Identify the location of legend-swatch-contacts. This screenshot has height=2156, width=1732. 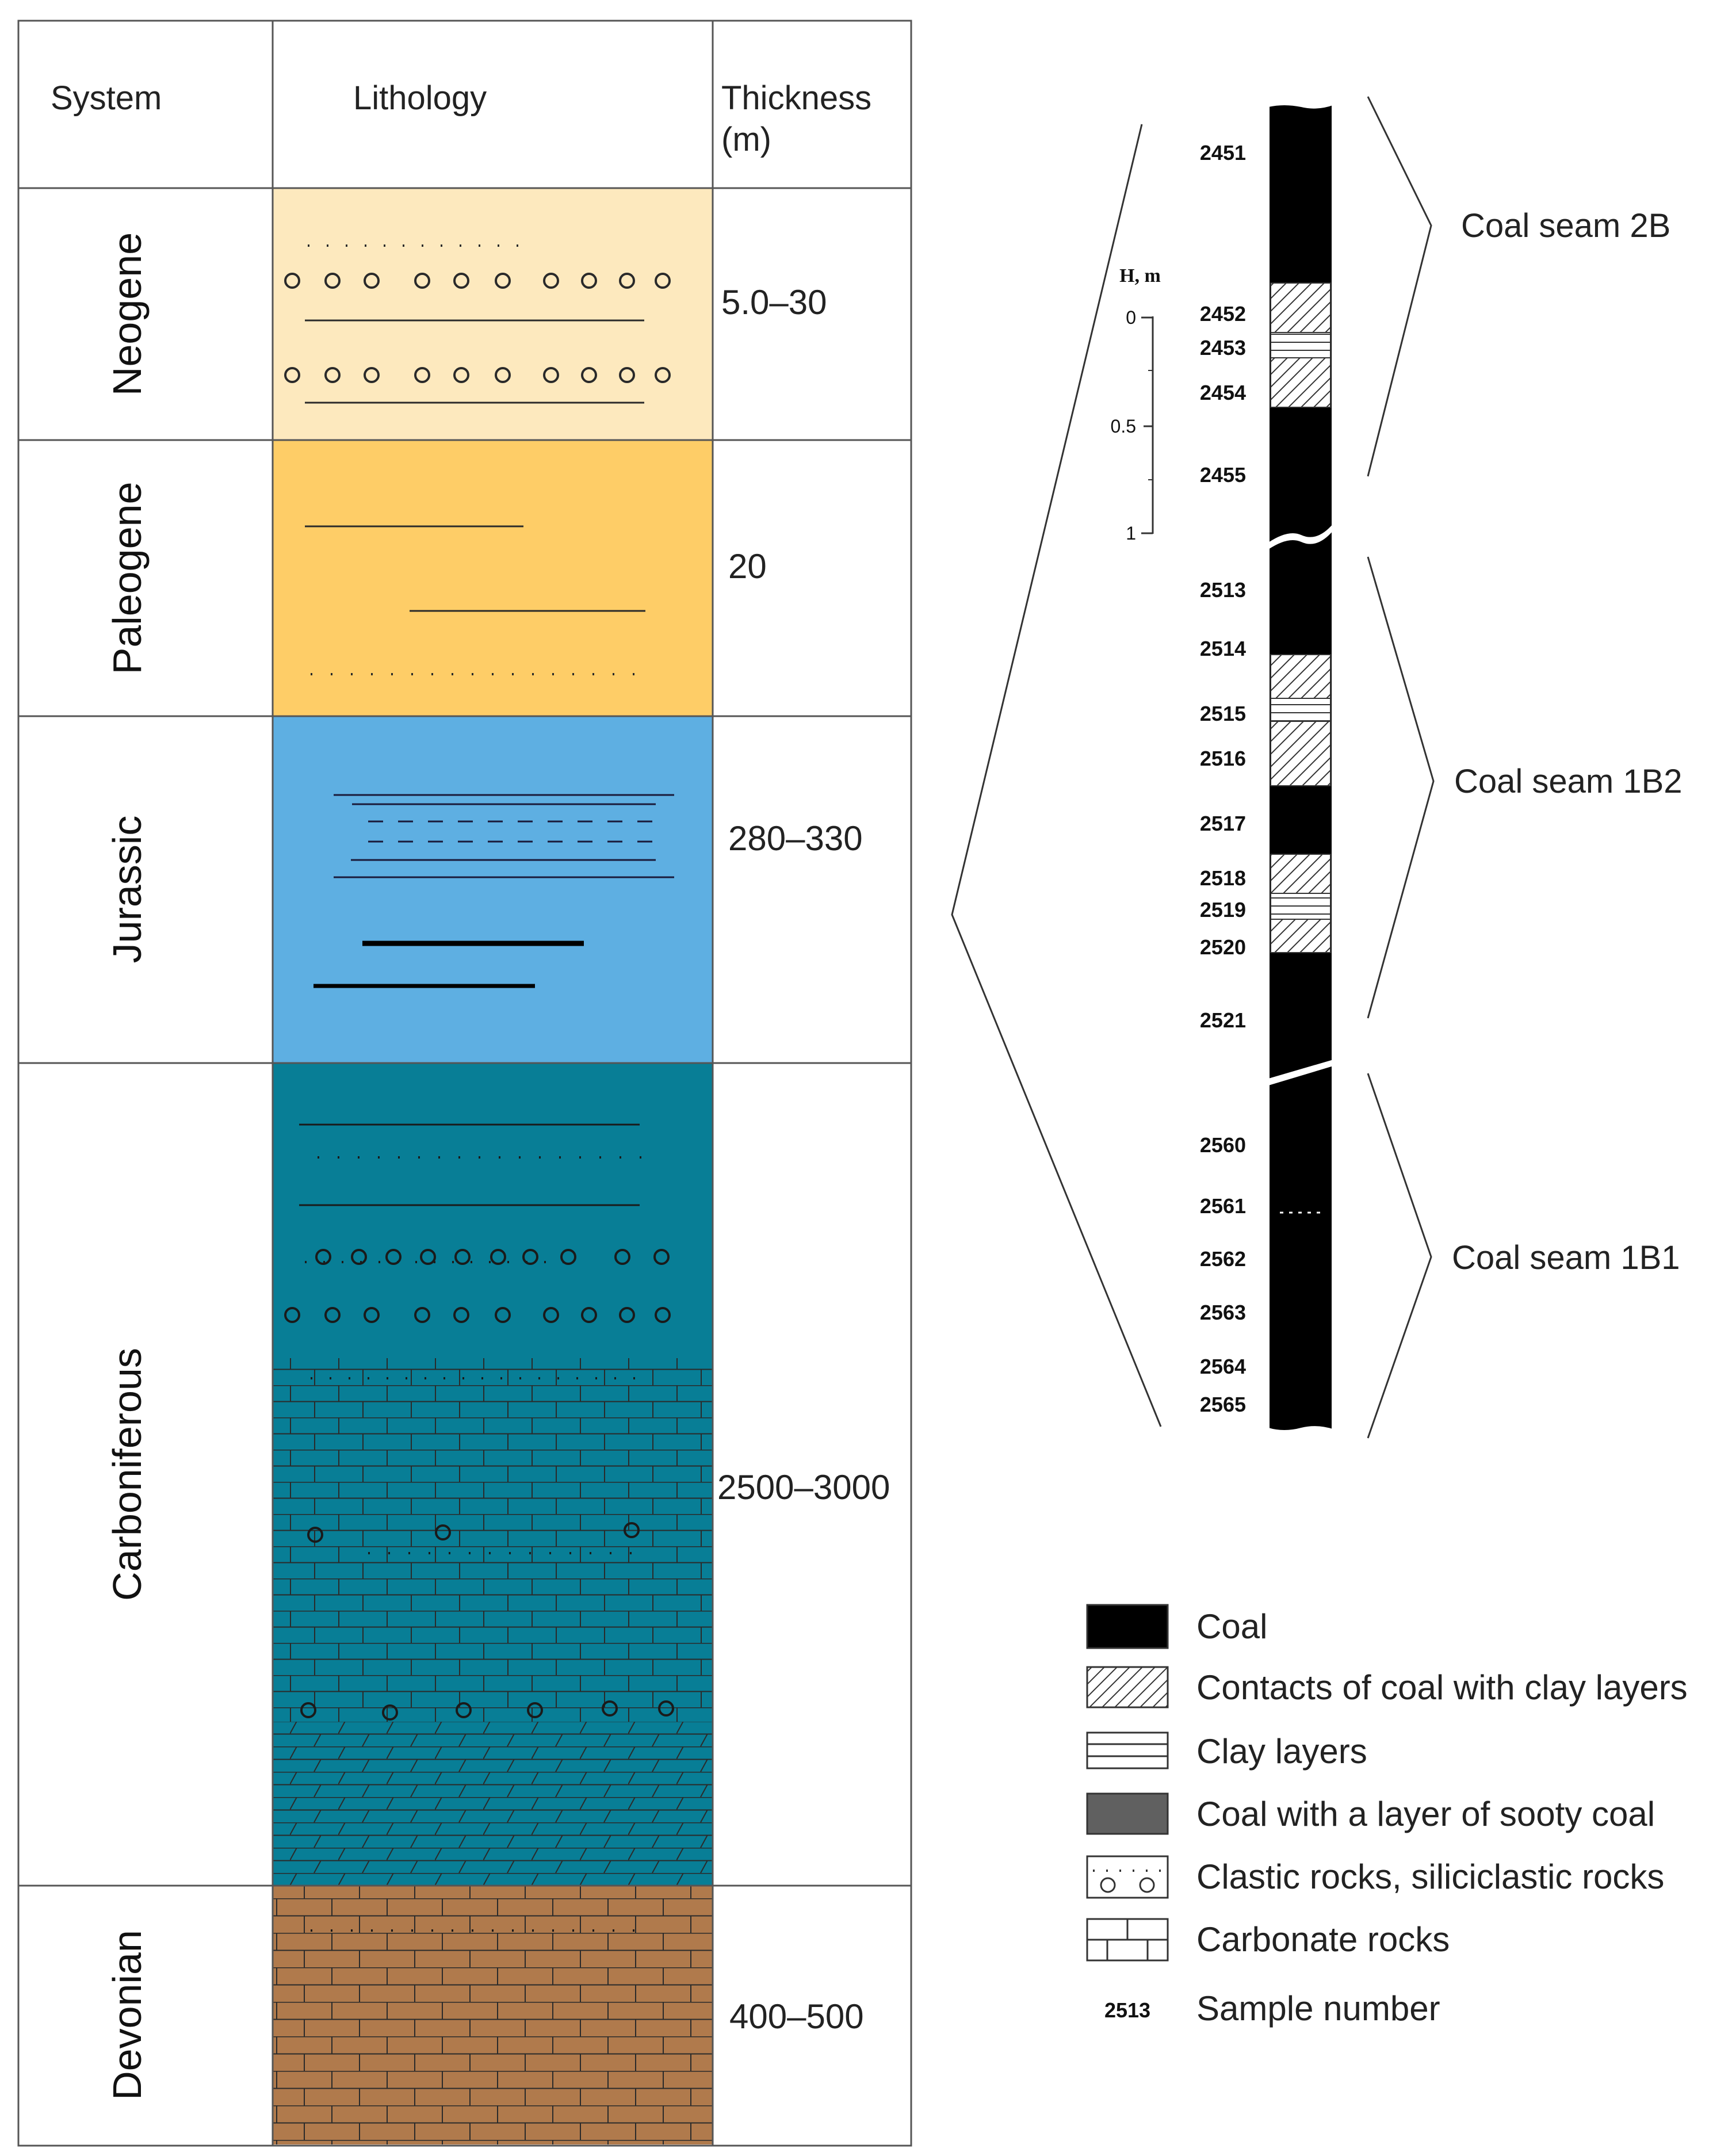
(1128, 1687).